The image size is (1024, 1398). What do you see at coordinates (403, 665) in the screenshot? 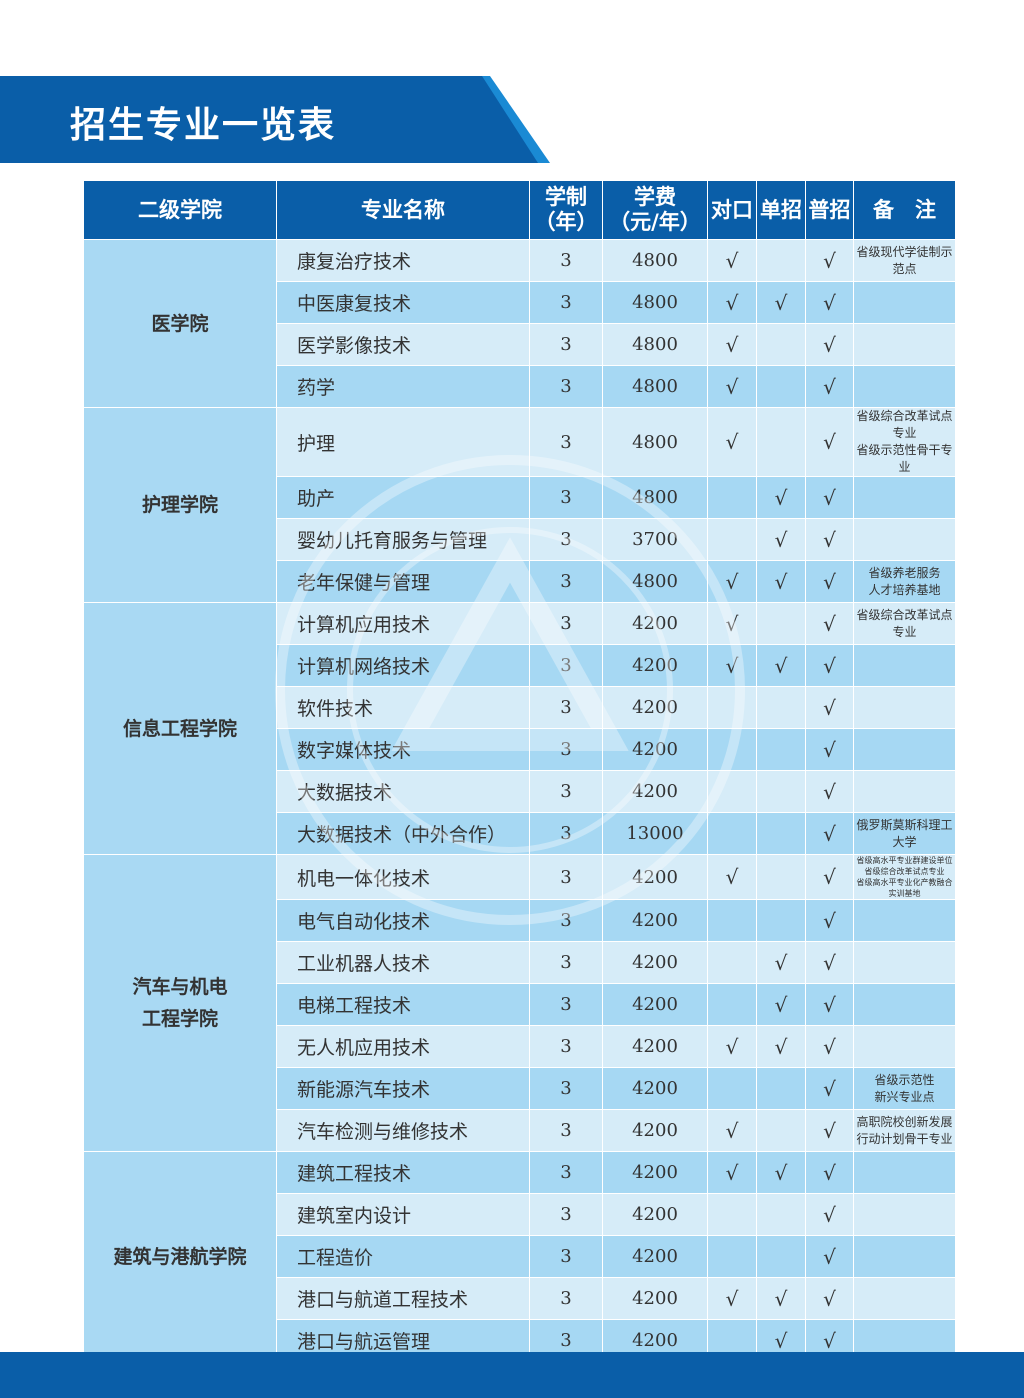
I see `major-name: 计算机网络技术` at bounding box center [403, 665].